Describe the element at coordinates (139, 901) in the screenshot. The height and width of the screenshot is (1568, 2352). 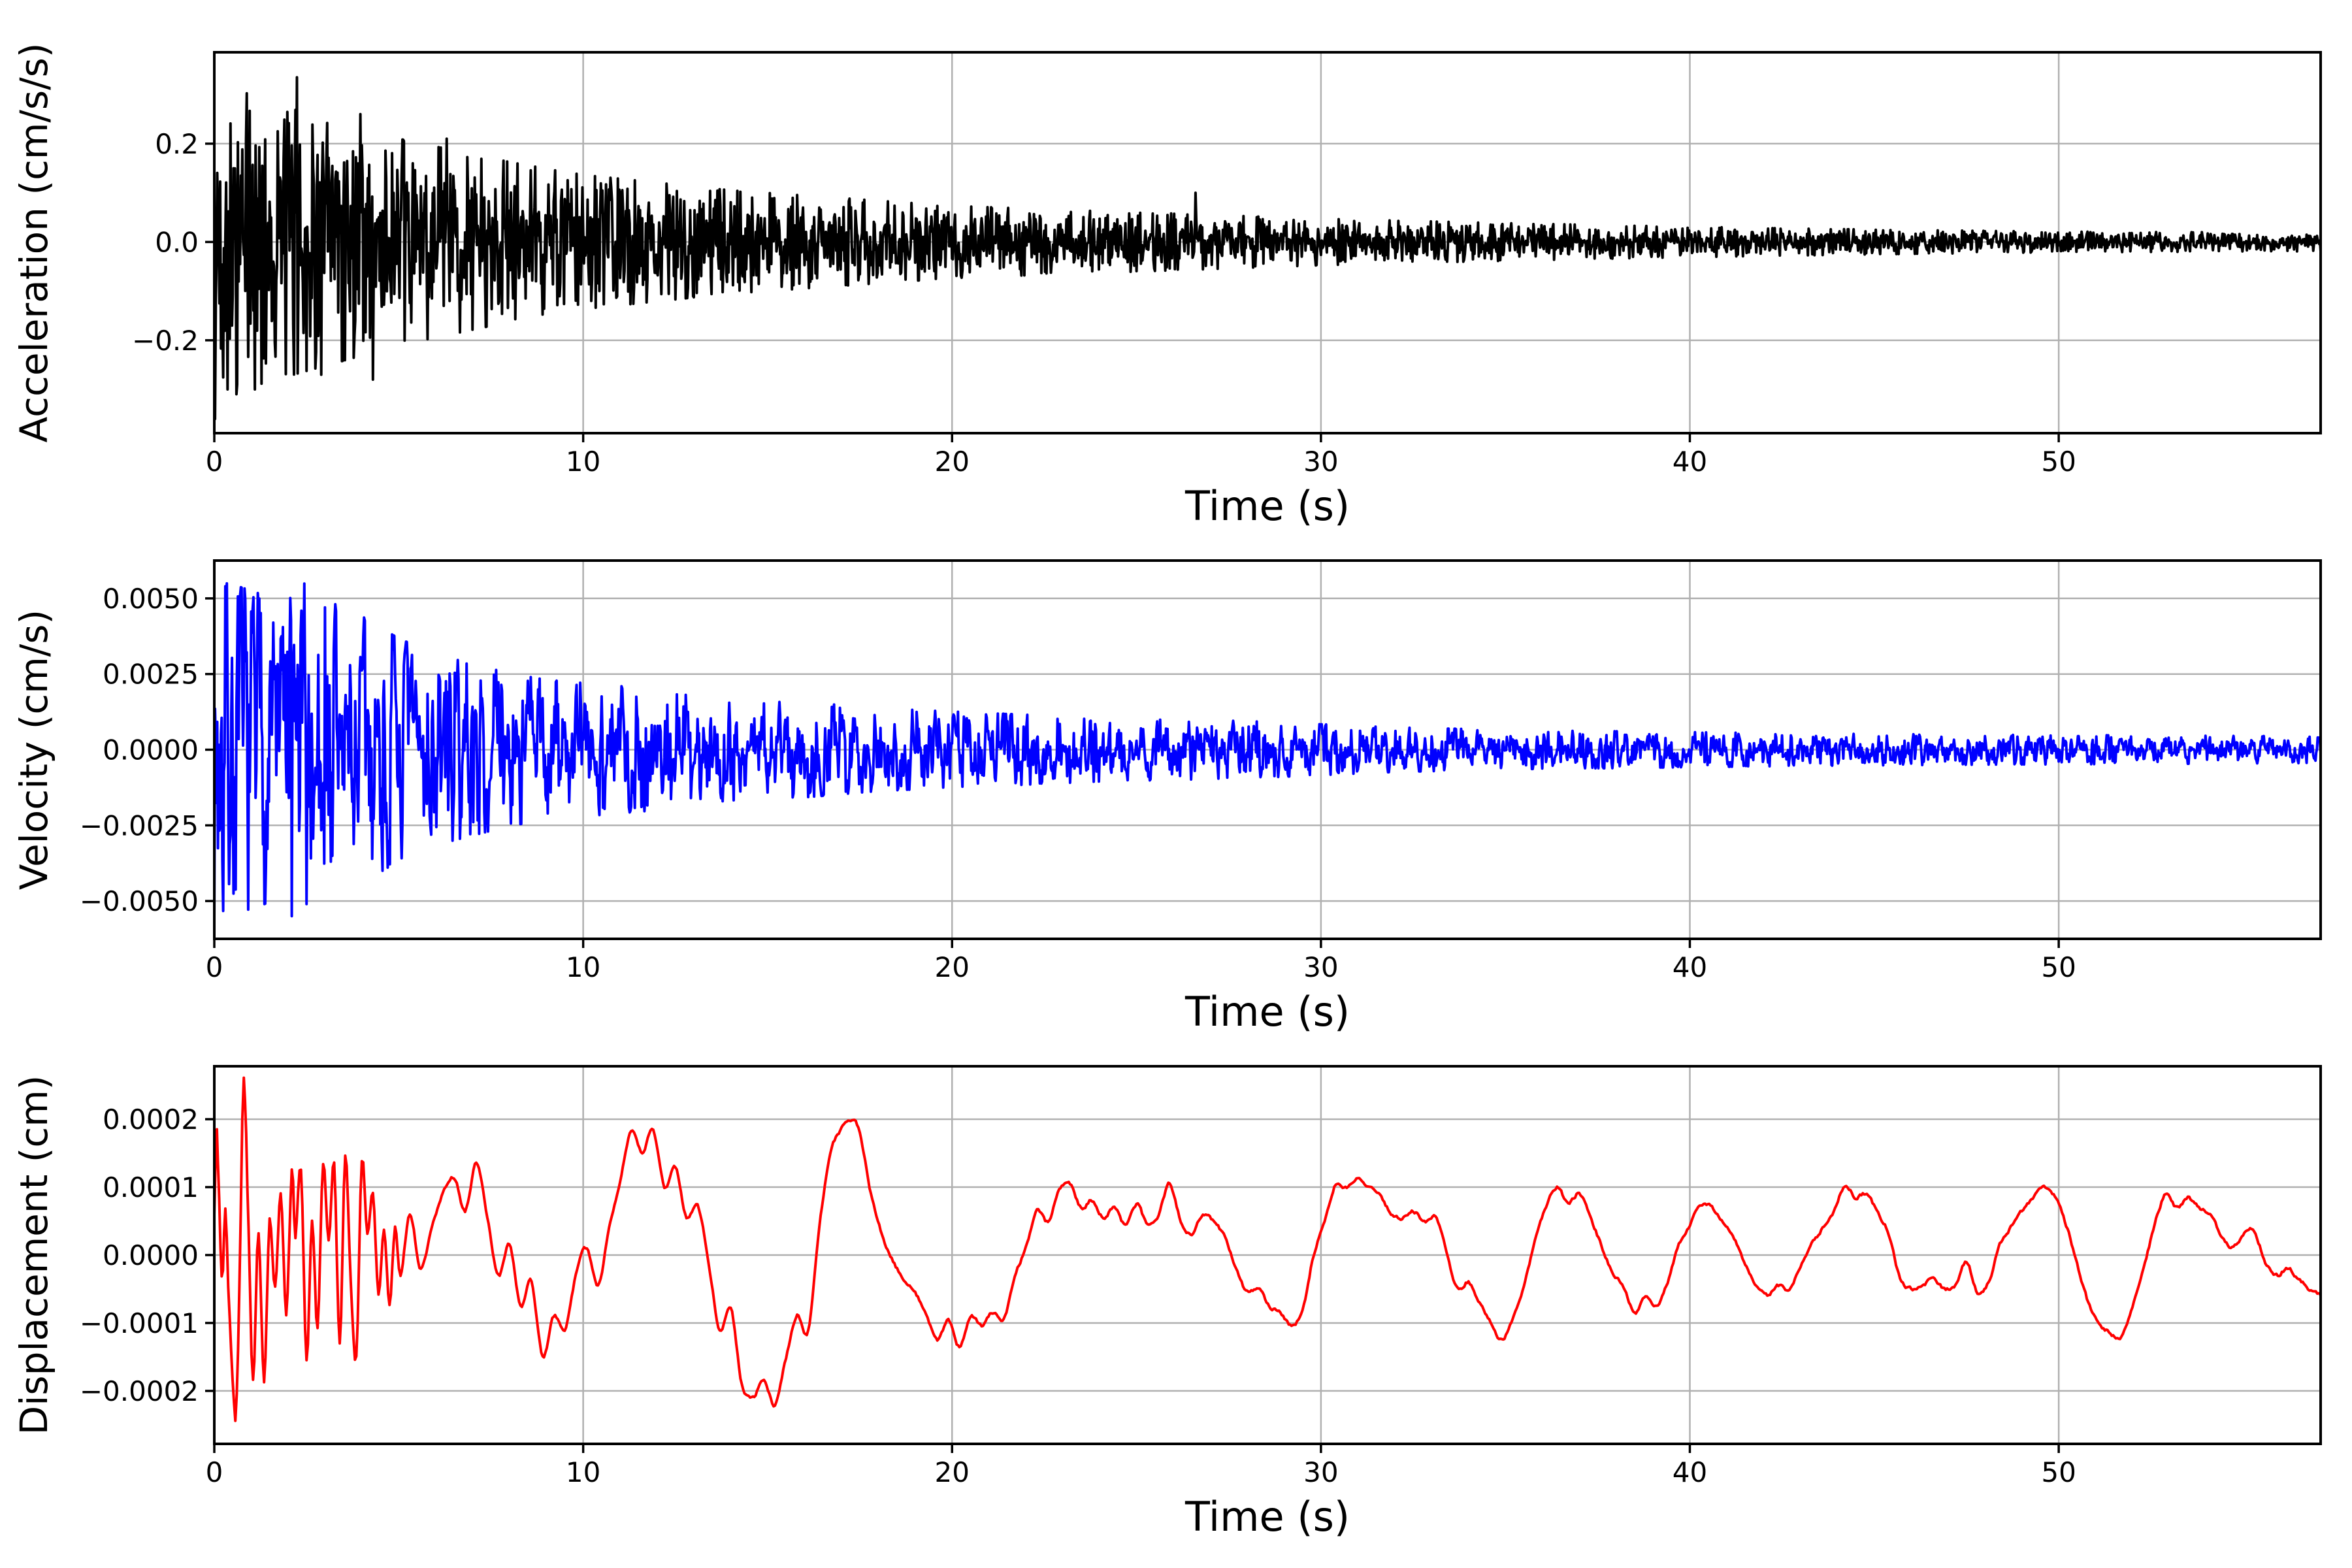
I see `velocity-y-tick-label: −0.0050` at that location.